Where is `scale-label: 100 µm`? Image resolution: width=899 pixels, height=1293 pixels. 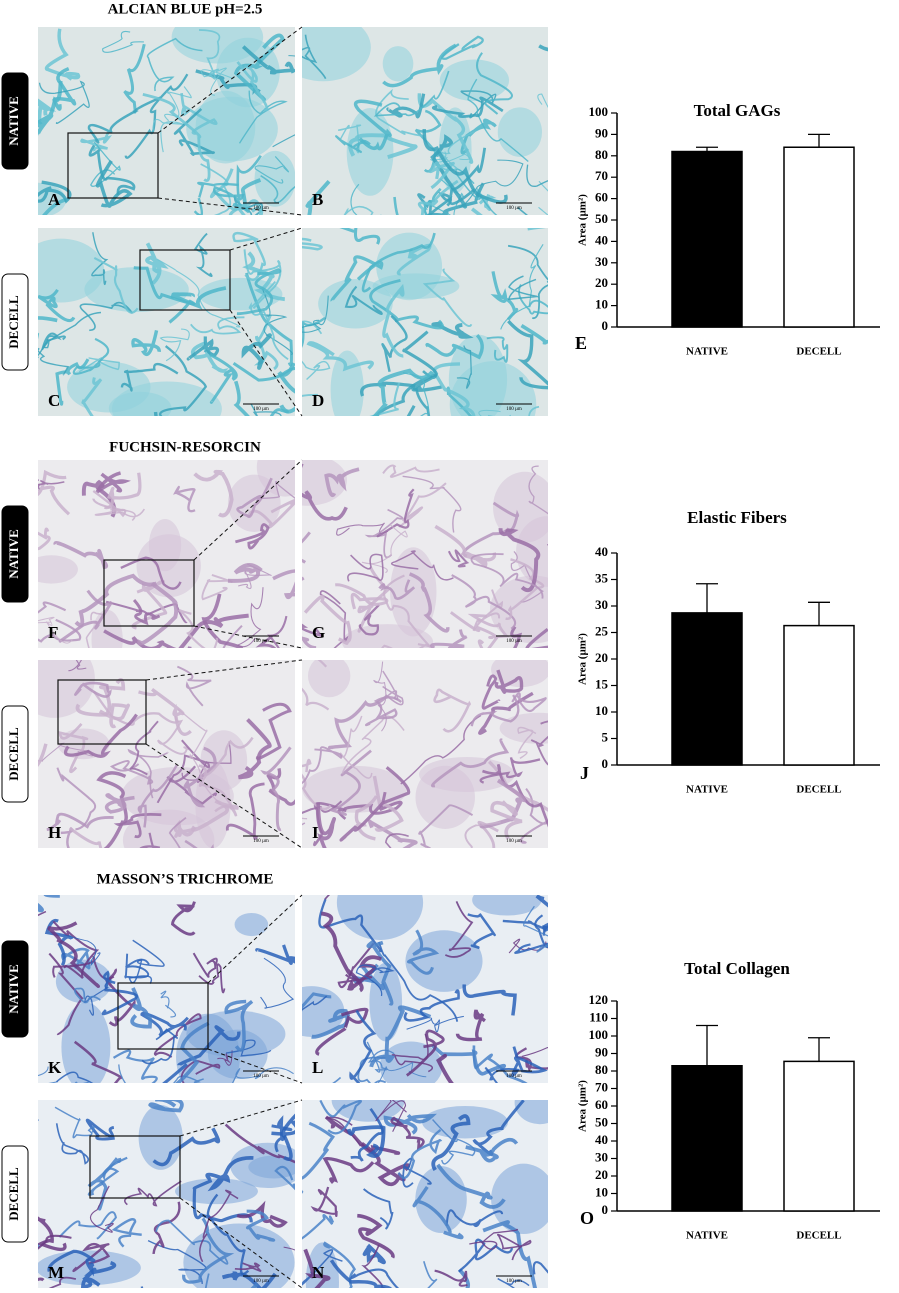 scale-label: 100 µm is located at coordinates (261, 641).